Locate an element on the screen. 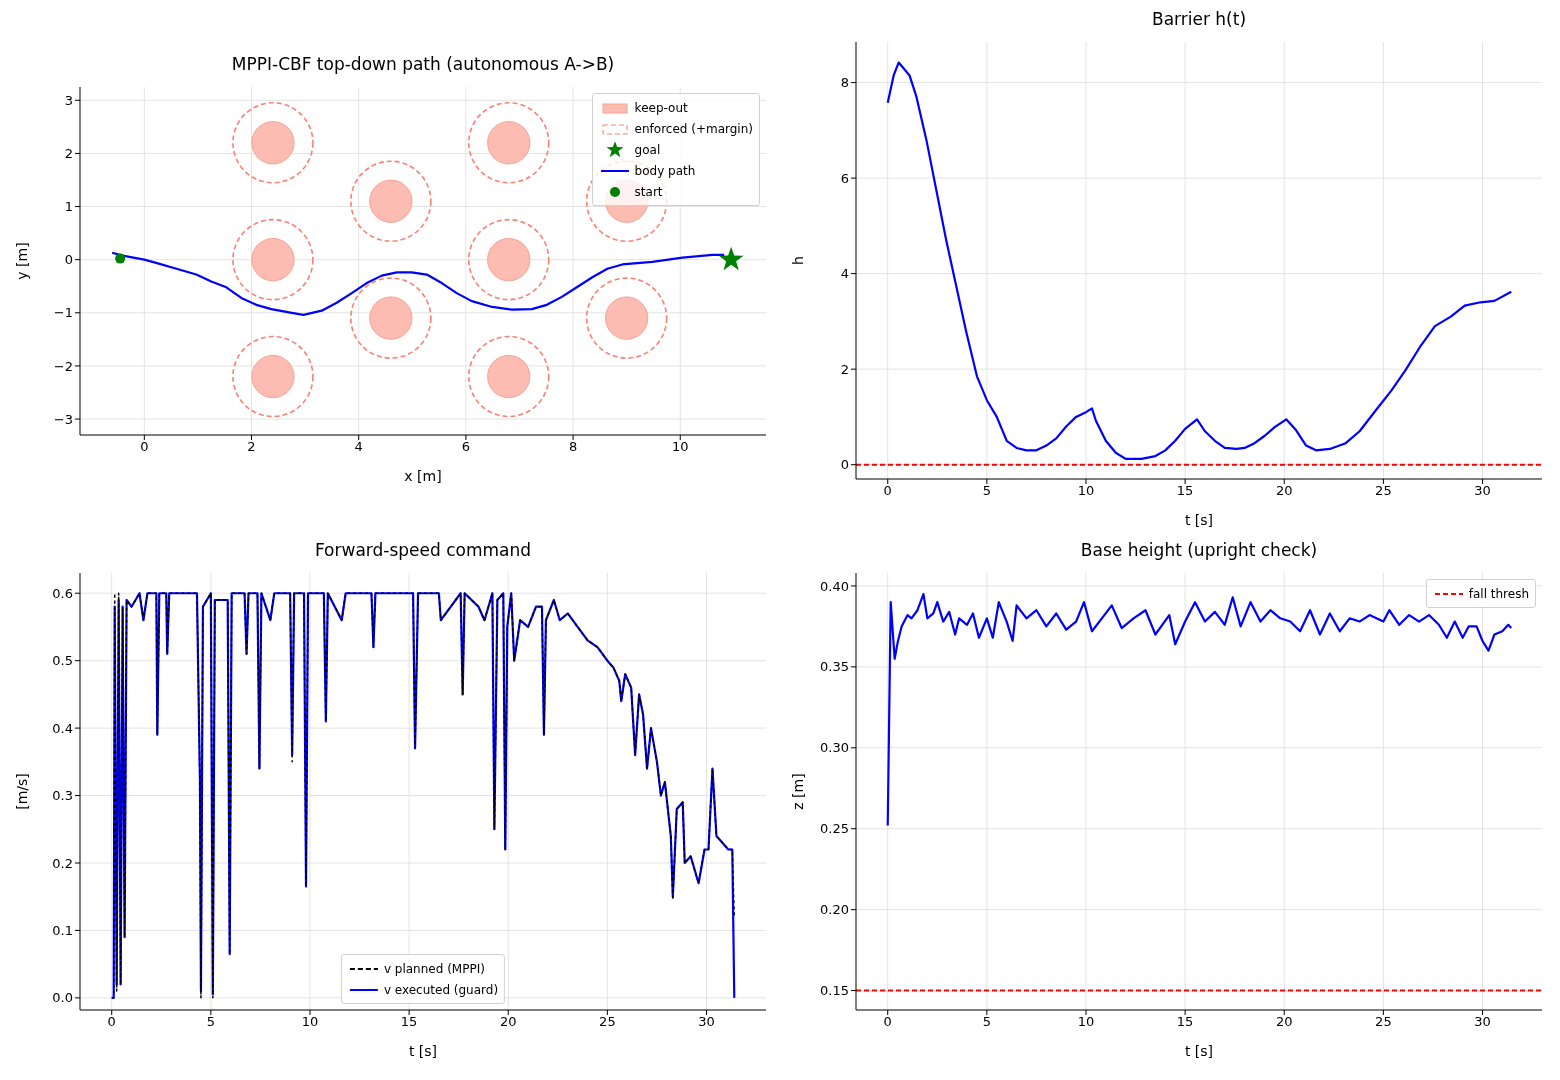 This screenshot has width=1560, height=1080. y-tick-label: 0.20 is located at coordinates (834, 910).